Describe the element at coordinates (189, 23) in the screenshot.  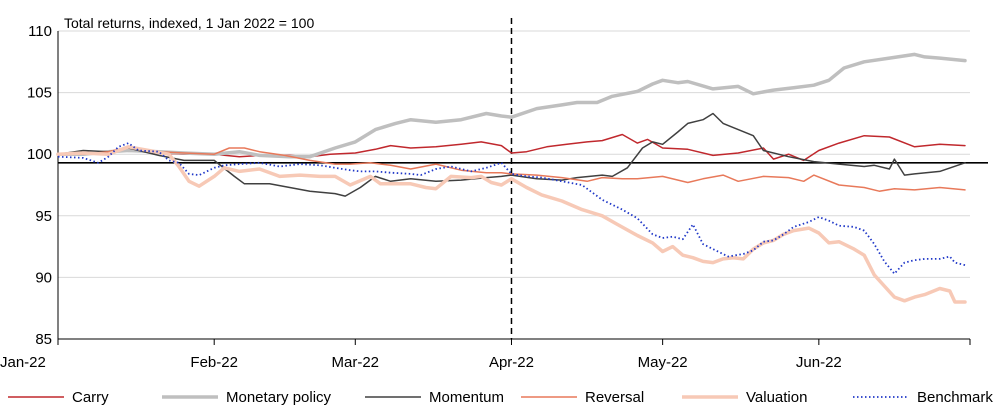
I see `chart-annotation: Total returns, indexed, 1 Jan 2022 = 100` at that location.